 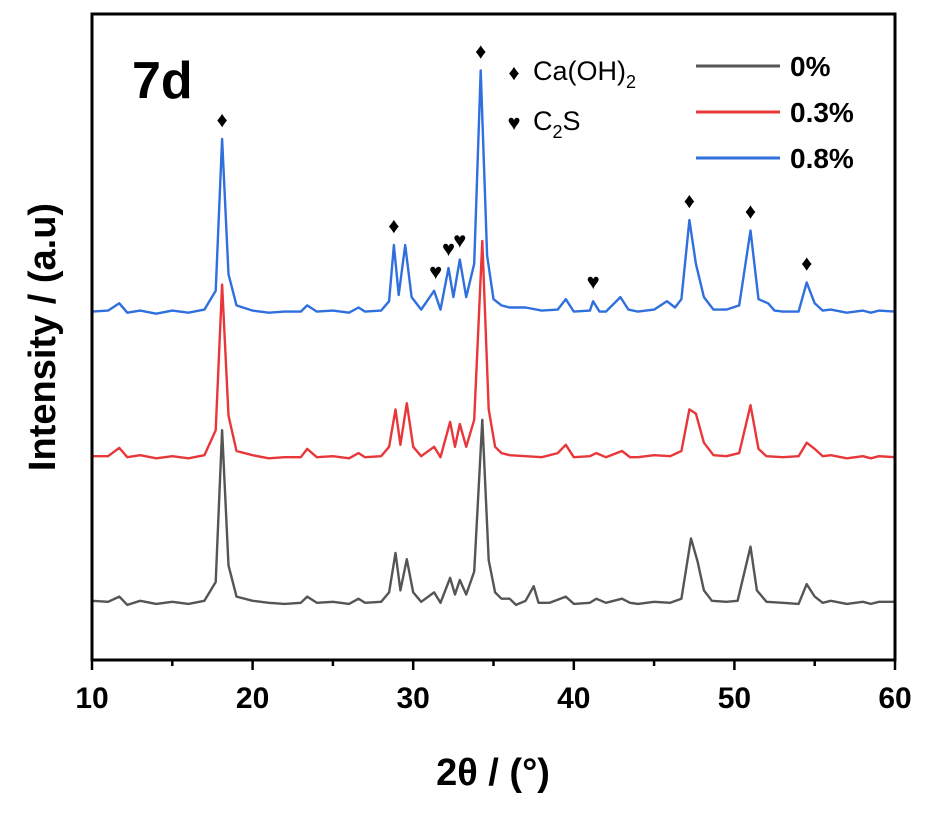 What do you see at coordinates (806, 263) in the screenshot?
I see `peak-marker-9: ♦` at bounding box center [806, 263].